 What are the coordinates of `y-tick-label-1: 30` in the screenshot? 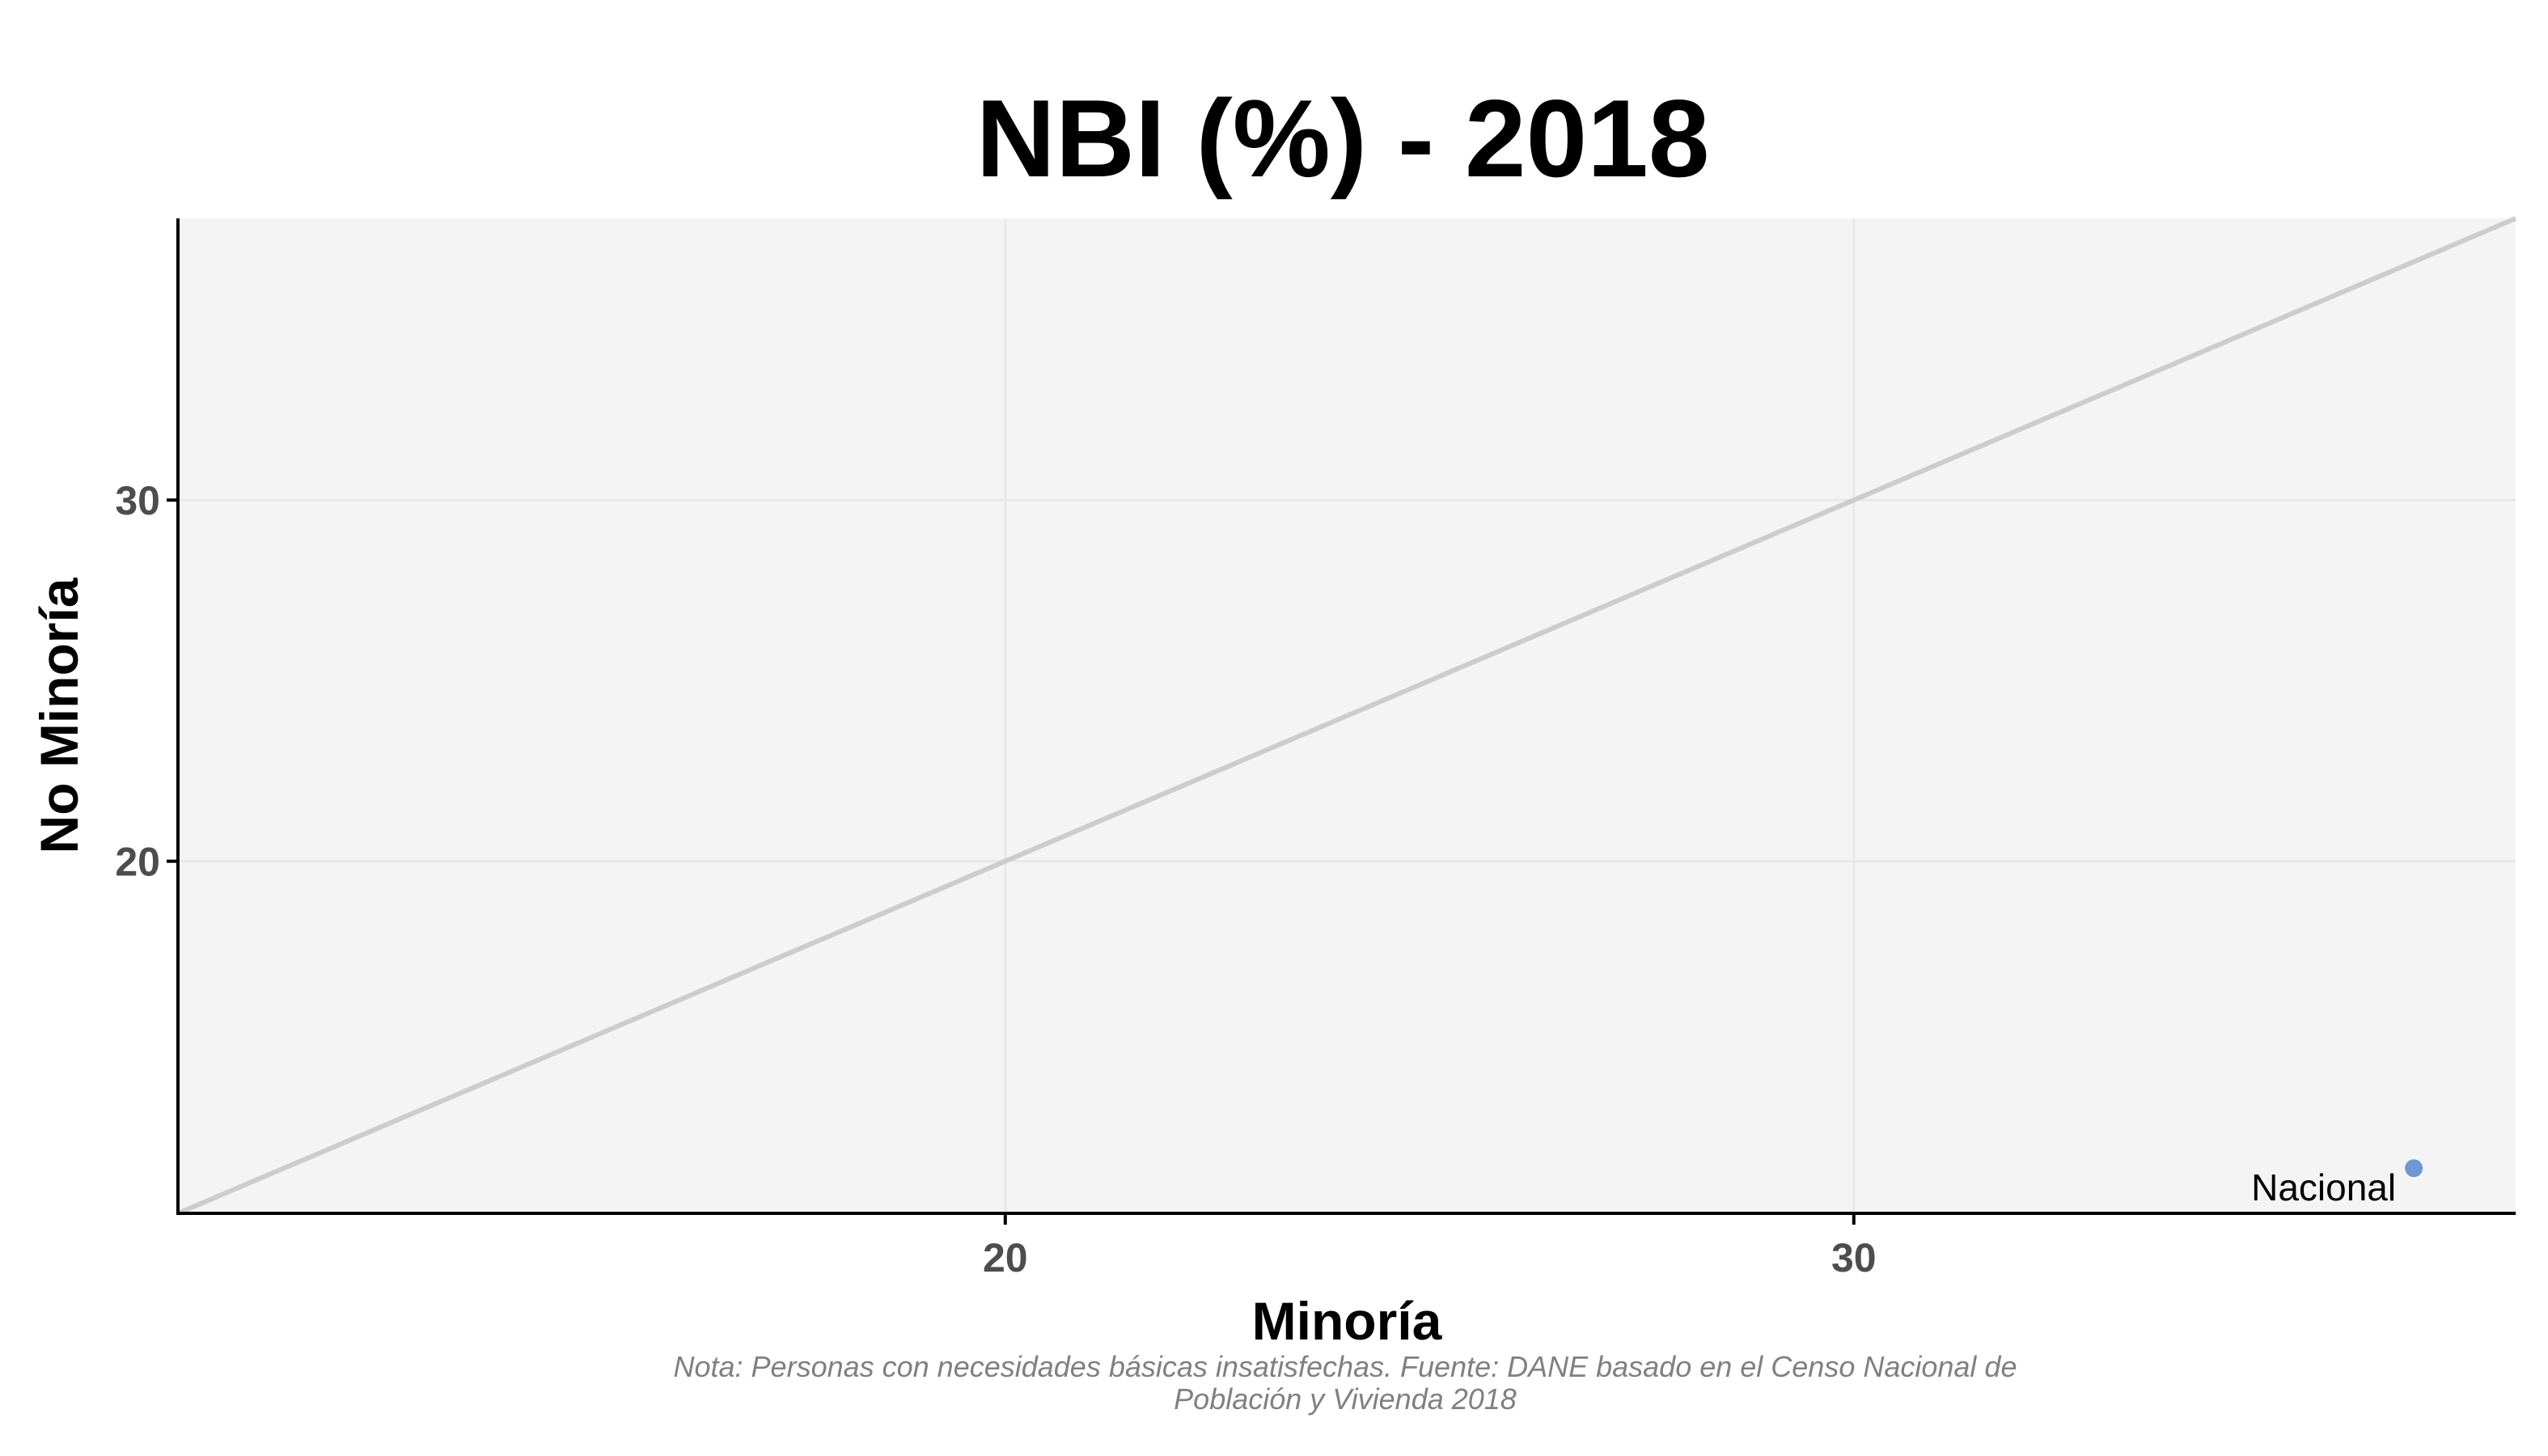 It's located at (137, 500).